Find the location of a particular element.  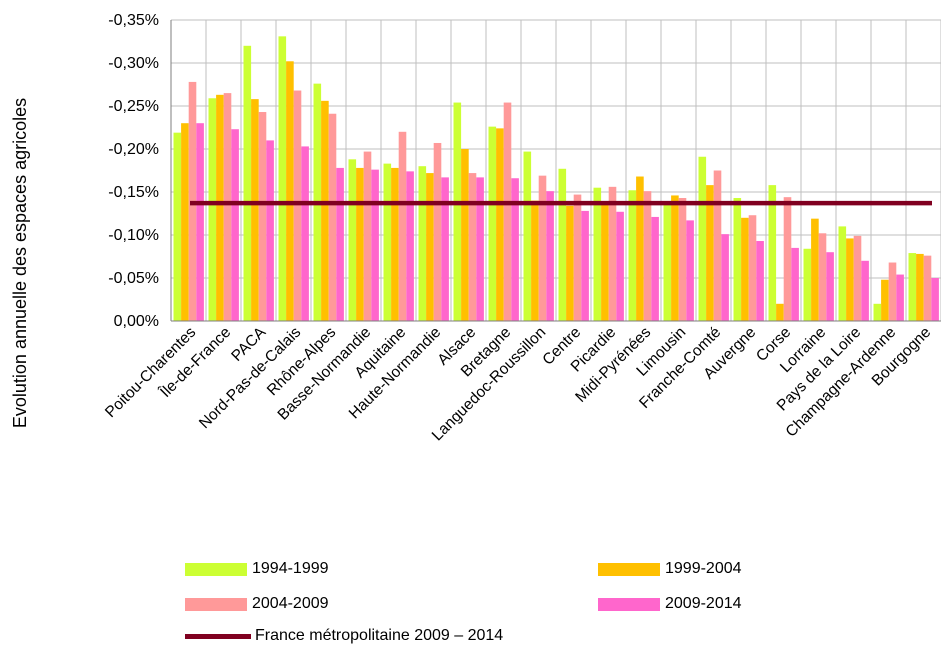

legend-item-2009-2014: 2009-2014 is located at coordinates (670, 604).